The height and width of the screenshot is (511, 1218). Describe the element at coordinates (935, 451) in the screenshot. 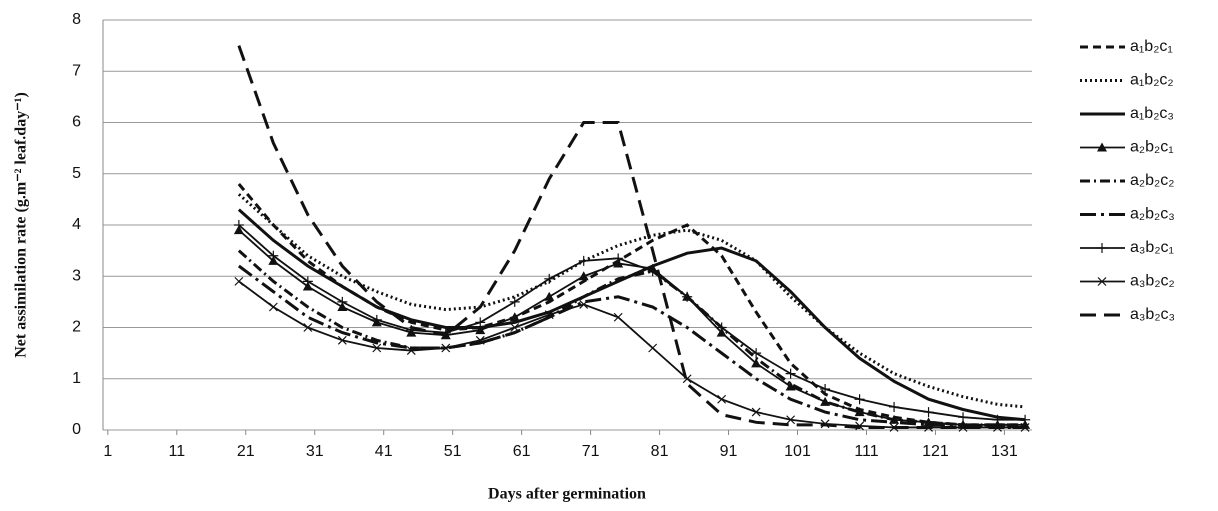

I see `x-tick-label: 121` at that location.